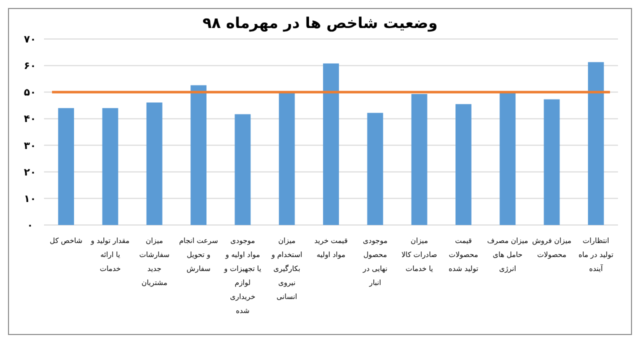  What do you see at coordinates (30, 120) in the screenshot?
I see `y-tick-label: ۴۰` at bounding box center [30, 120].